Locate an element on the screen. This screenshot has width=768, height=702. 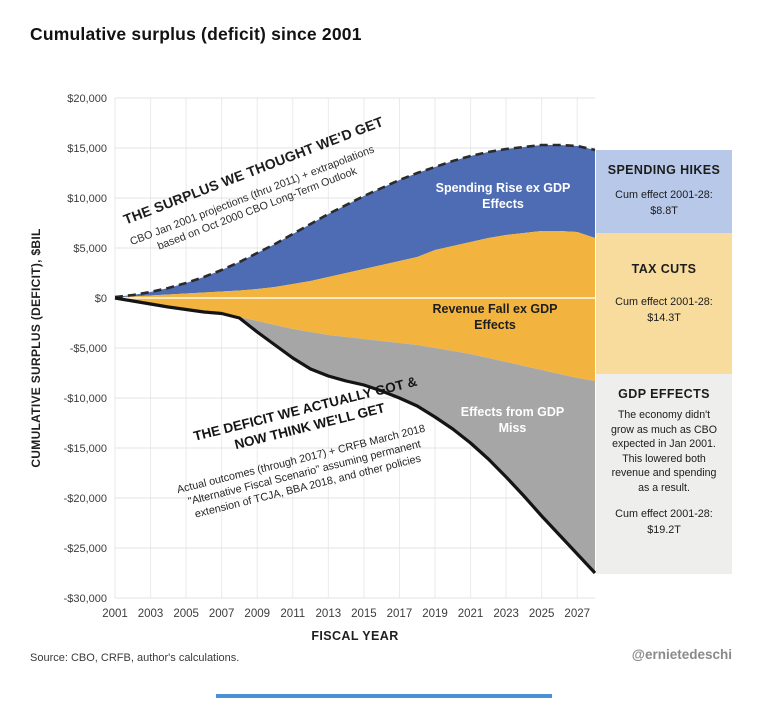
svg-text: 2027 is located at coordinates (577, 614).